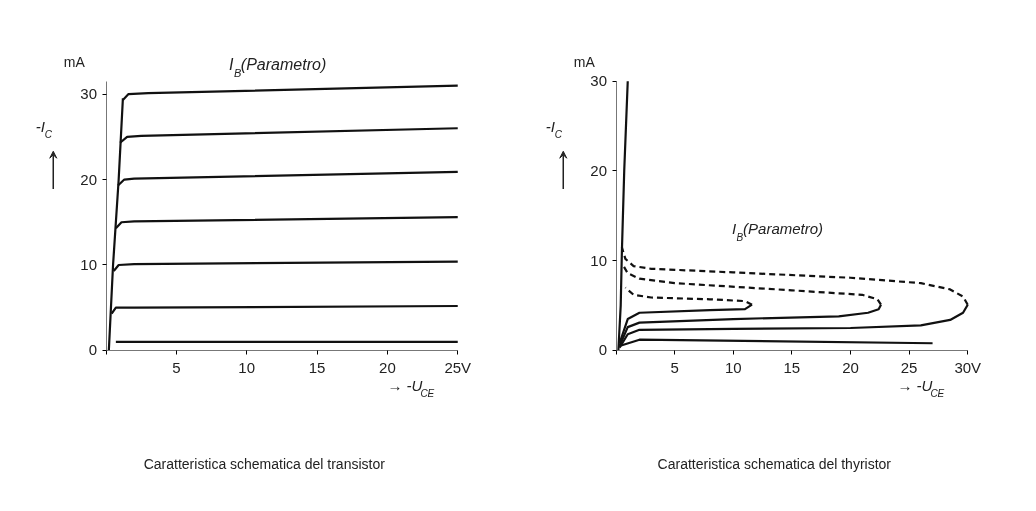 The width and height of the screenshot is (1036, 511). Describe the element at coordinates (968, 368) in the screenshot. I see `x-tick-label: 30V` at that location.